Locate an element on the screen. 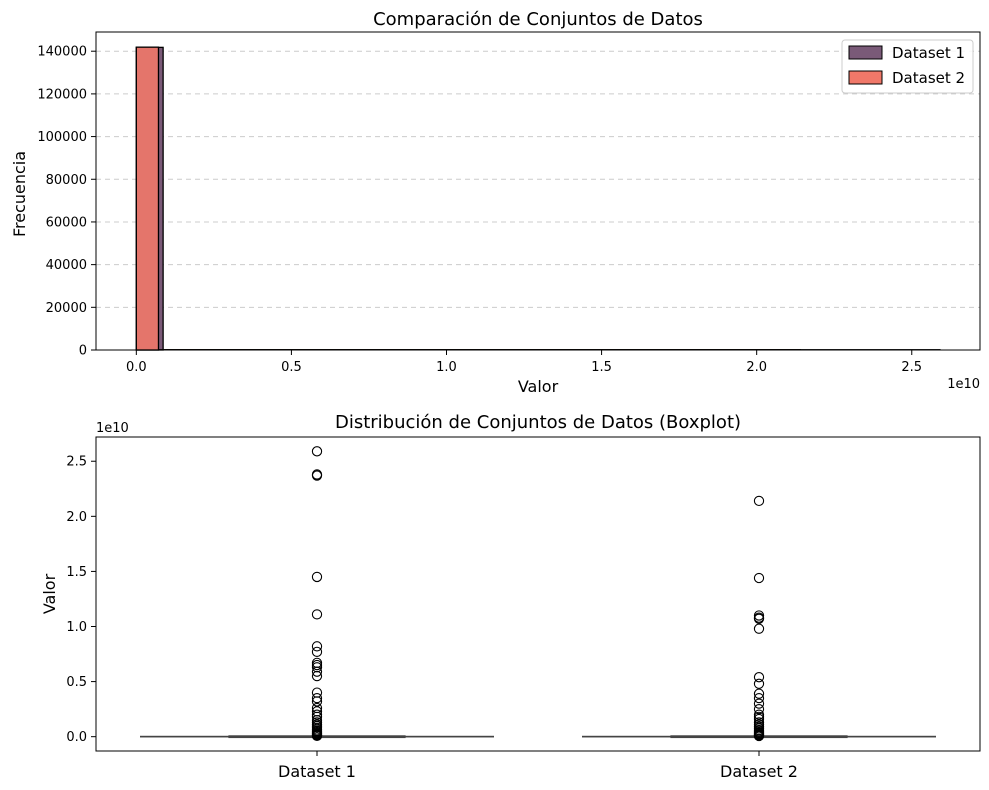 The width and height of the screenshot is (989, 790). histogram-y-tick-label: 20000 is located at coordinates (66, 308).